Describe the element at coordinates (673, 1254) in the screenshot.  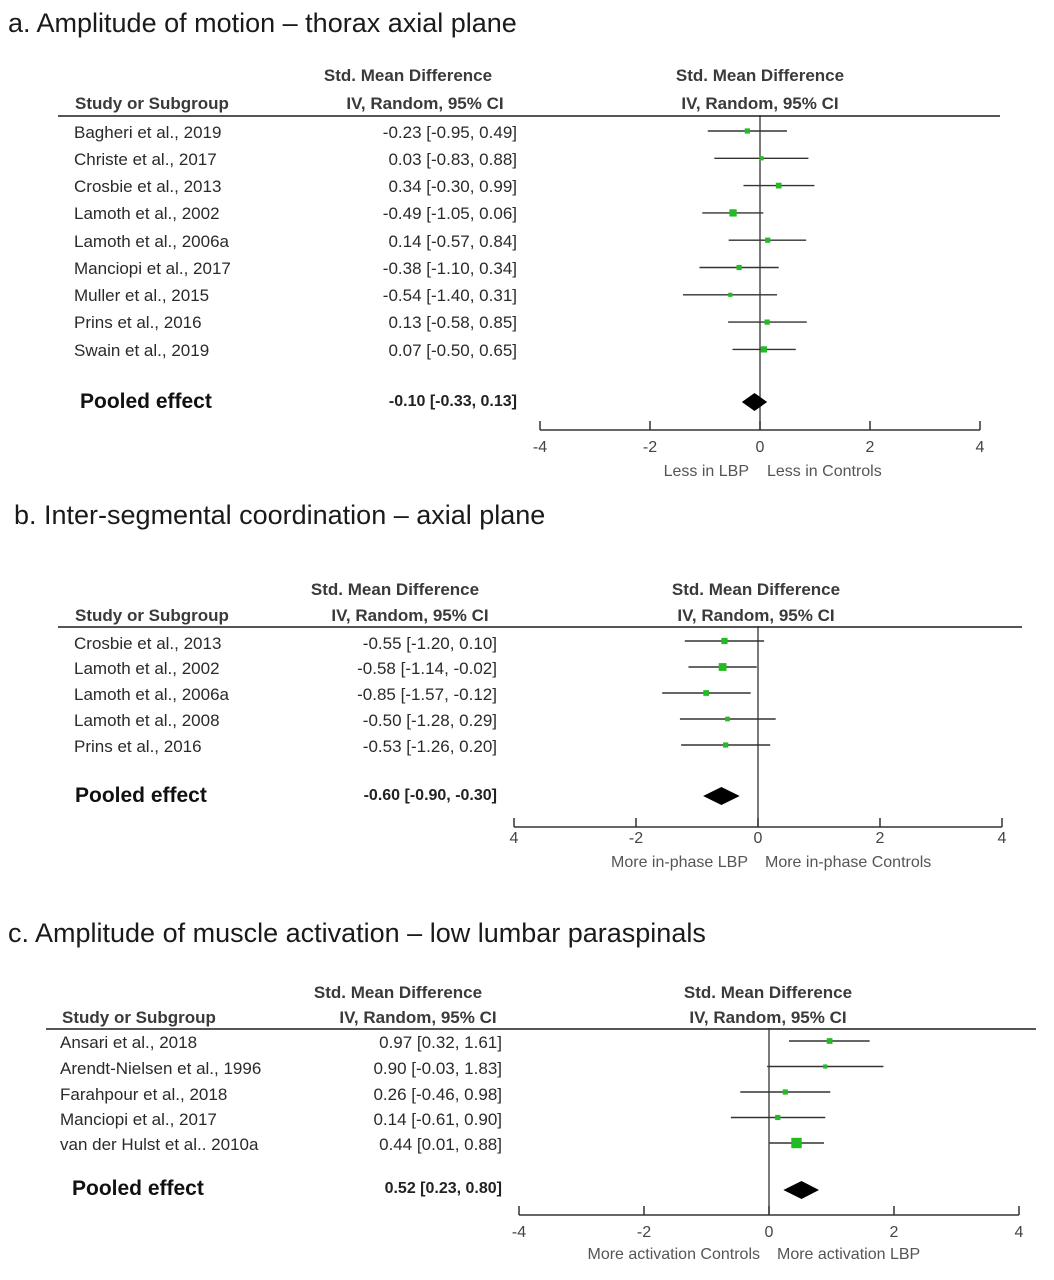
I see `direction-label-left: More activation Controls` at that location.